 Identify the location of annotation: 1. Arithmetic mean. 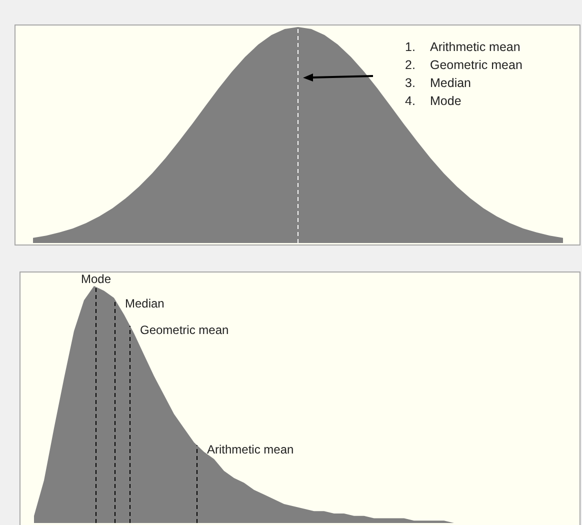
(462, 47).